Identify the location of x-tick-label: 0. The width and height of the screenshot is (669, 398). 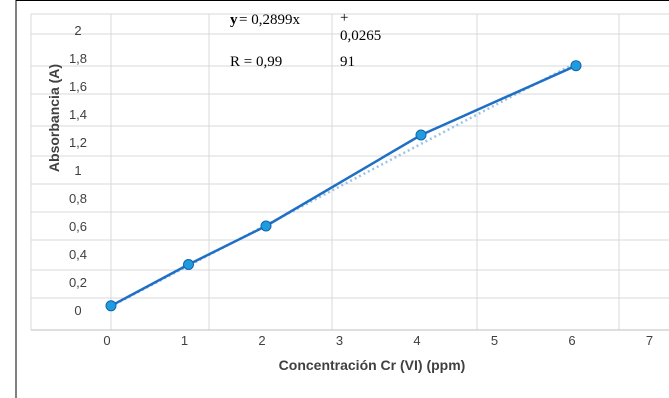
(106, 340).